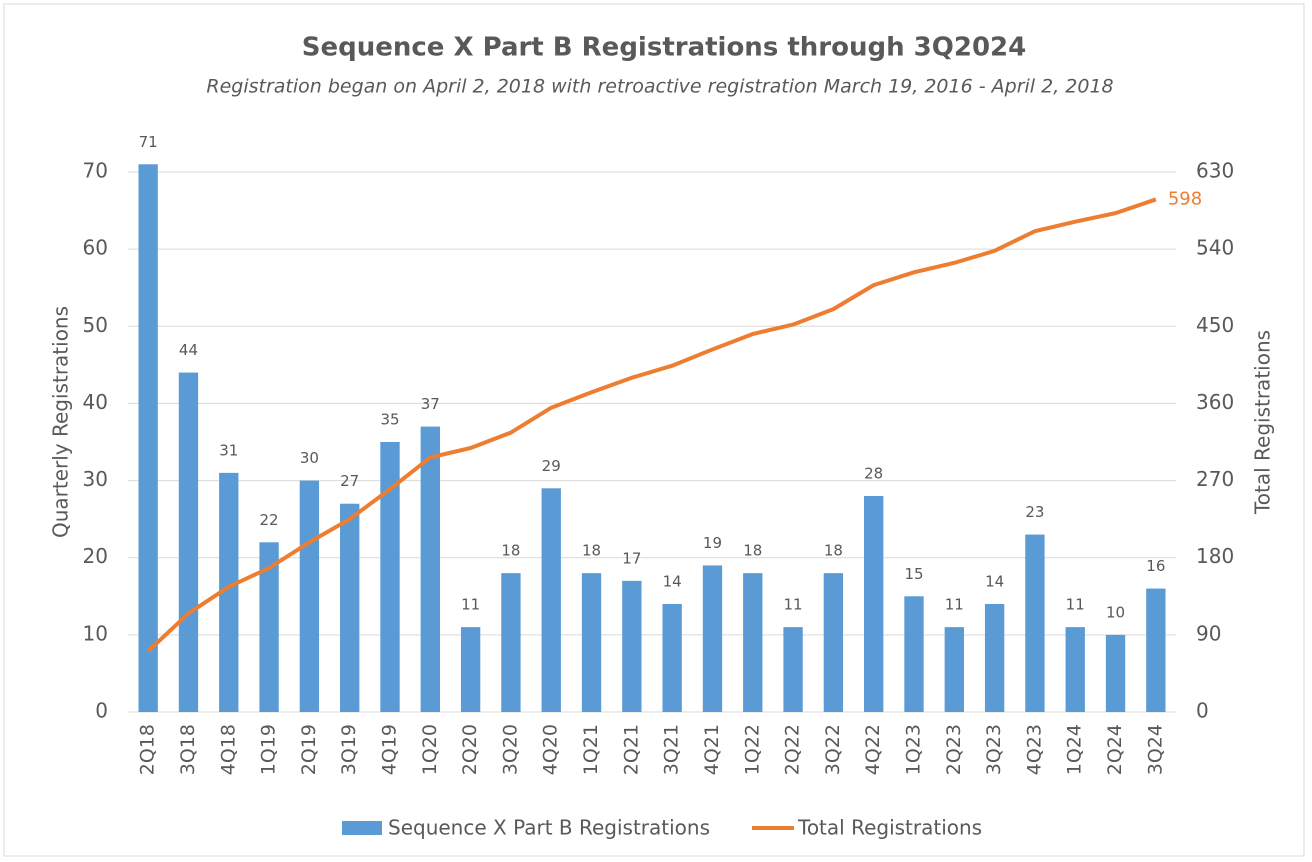 This screenshot has height=862, width=1312. Describe the element at coordinates (148, 142) in the screenshot. I see `bar-value-label: 71` at that location.